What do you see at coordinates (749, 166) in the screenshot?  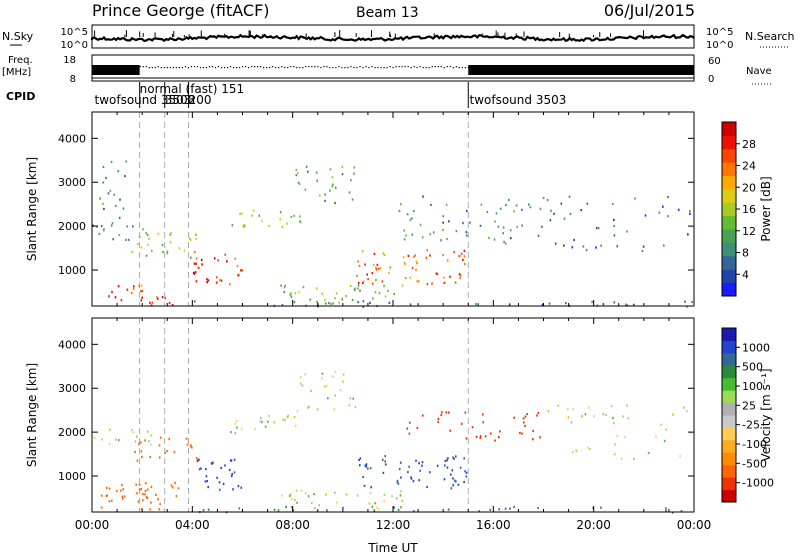 I see `power-colorbar-tick-label-5: 24` at bounding box center [749, 166].